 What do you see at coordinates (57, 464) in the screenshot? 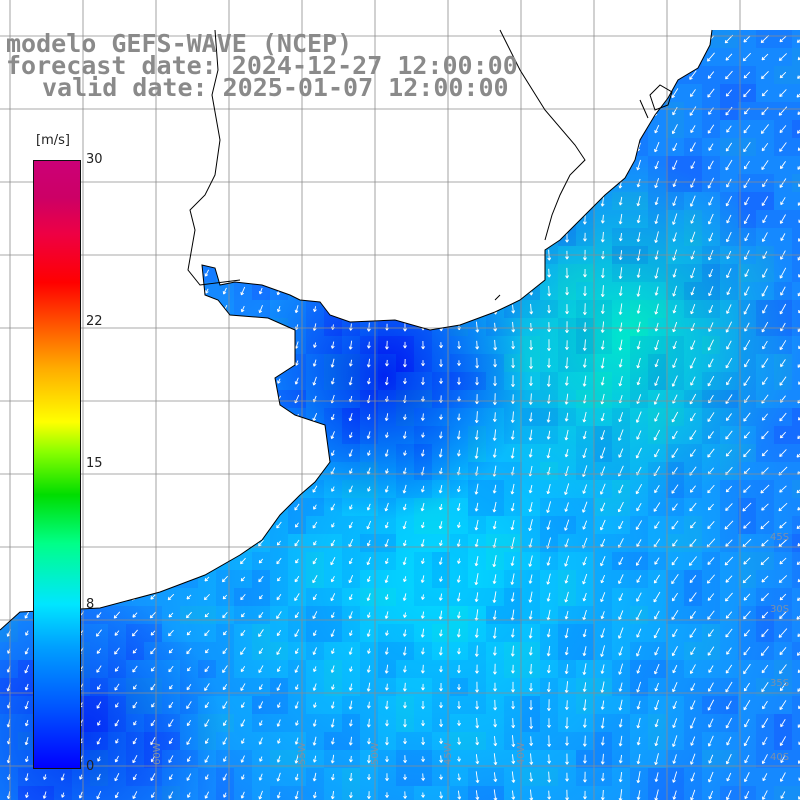
I see `colorbar` at bounding box center [57, 464].